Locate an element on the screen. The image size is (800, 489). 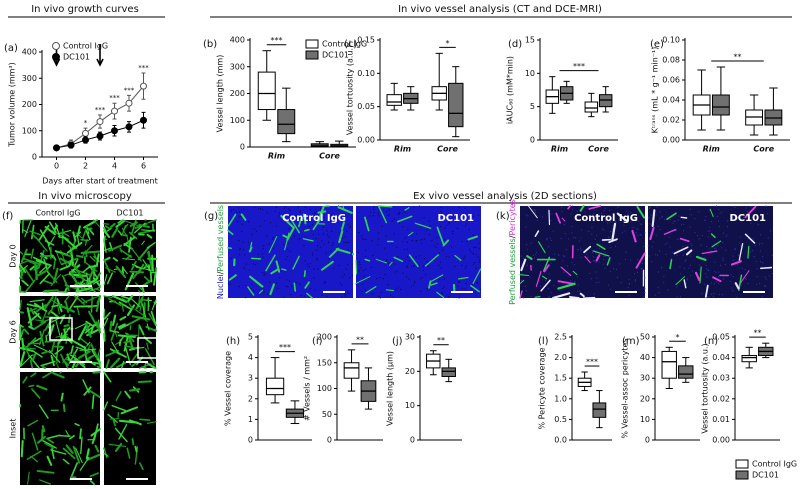
point is located at coordinates (100, 122).